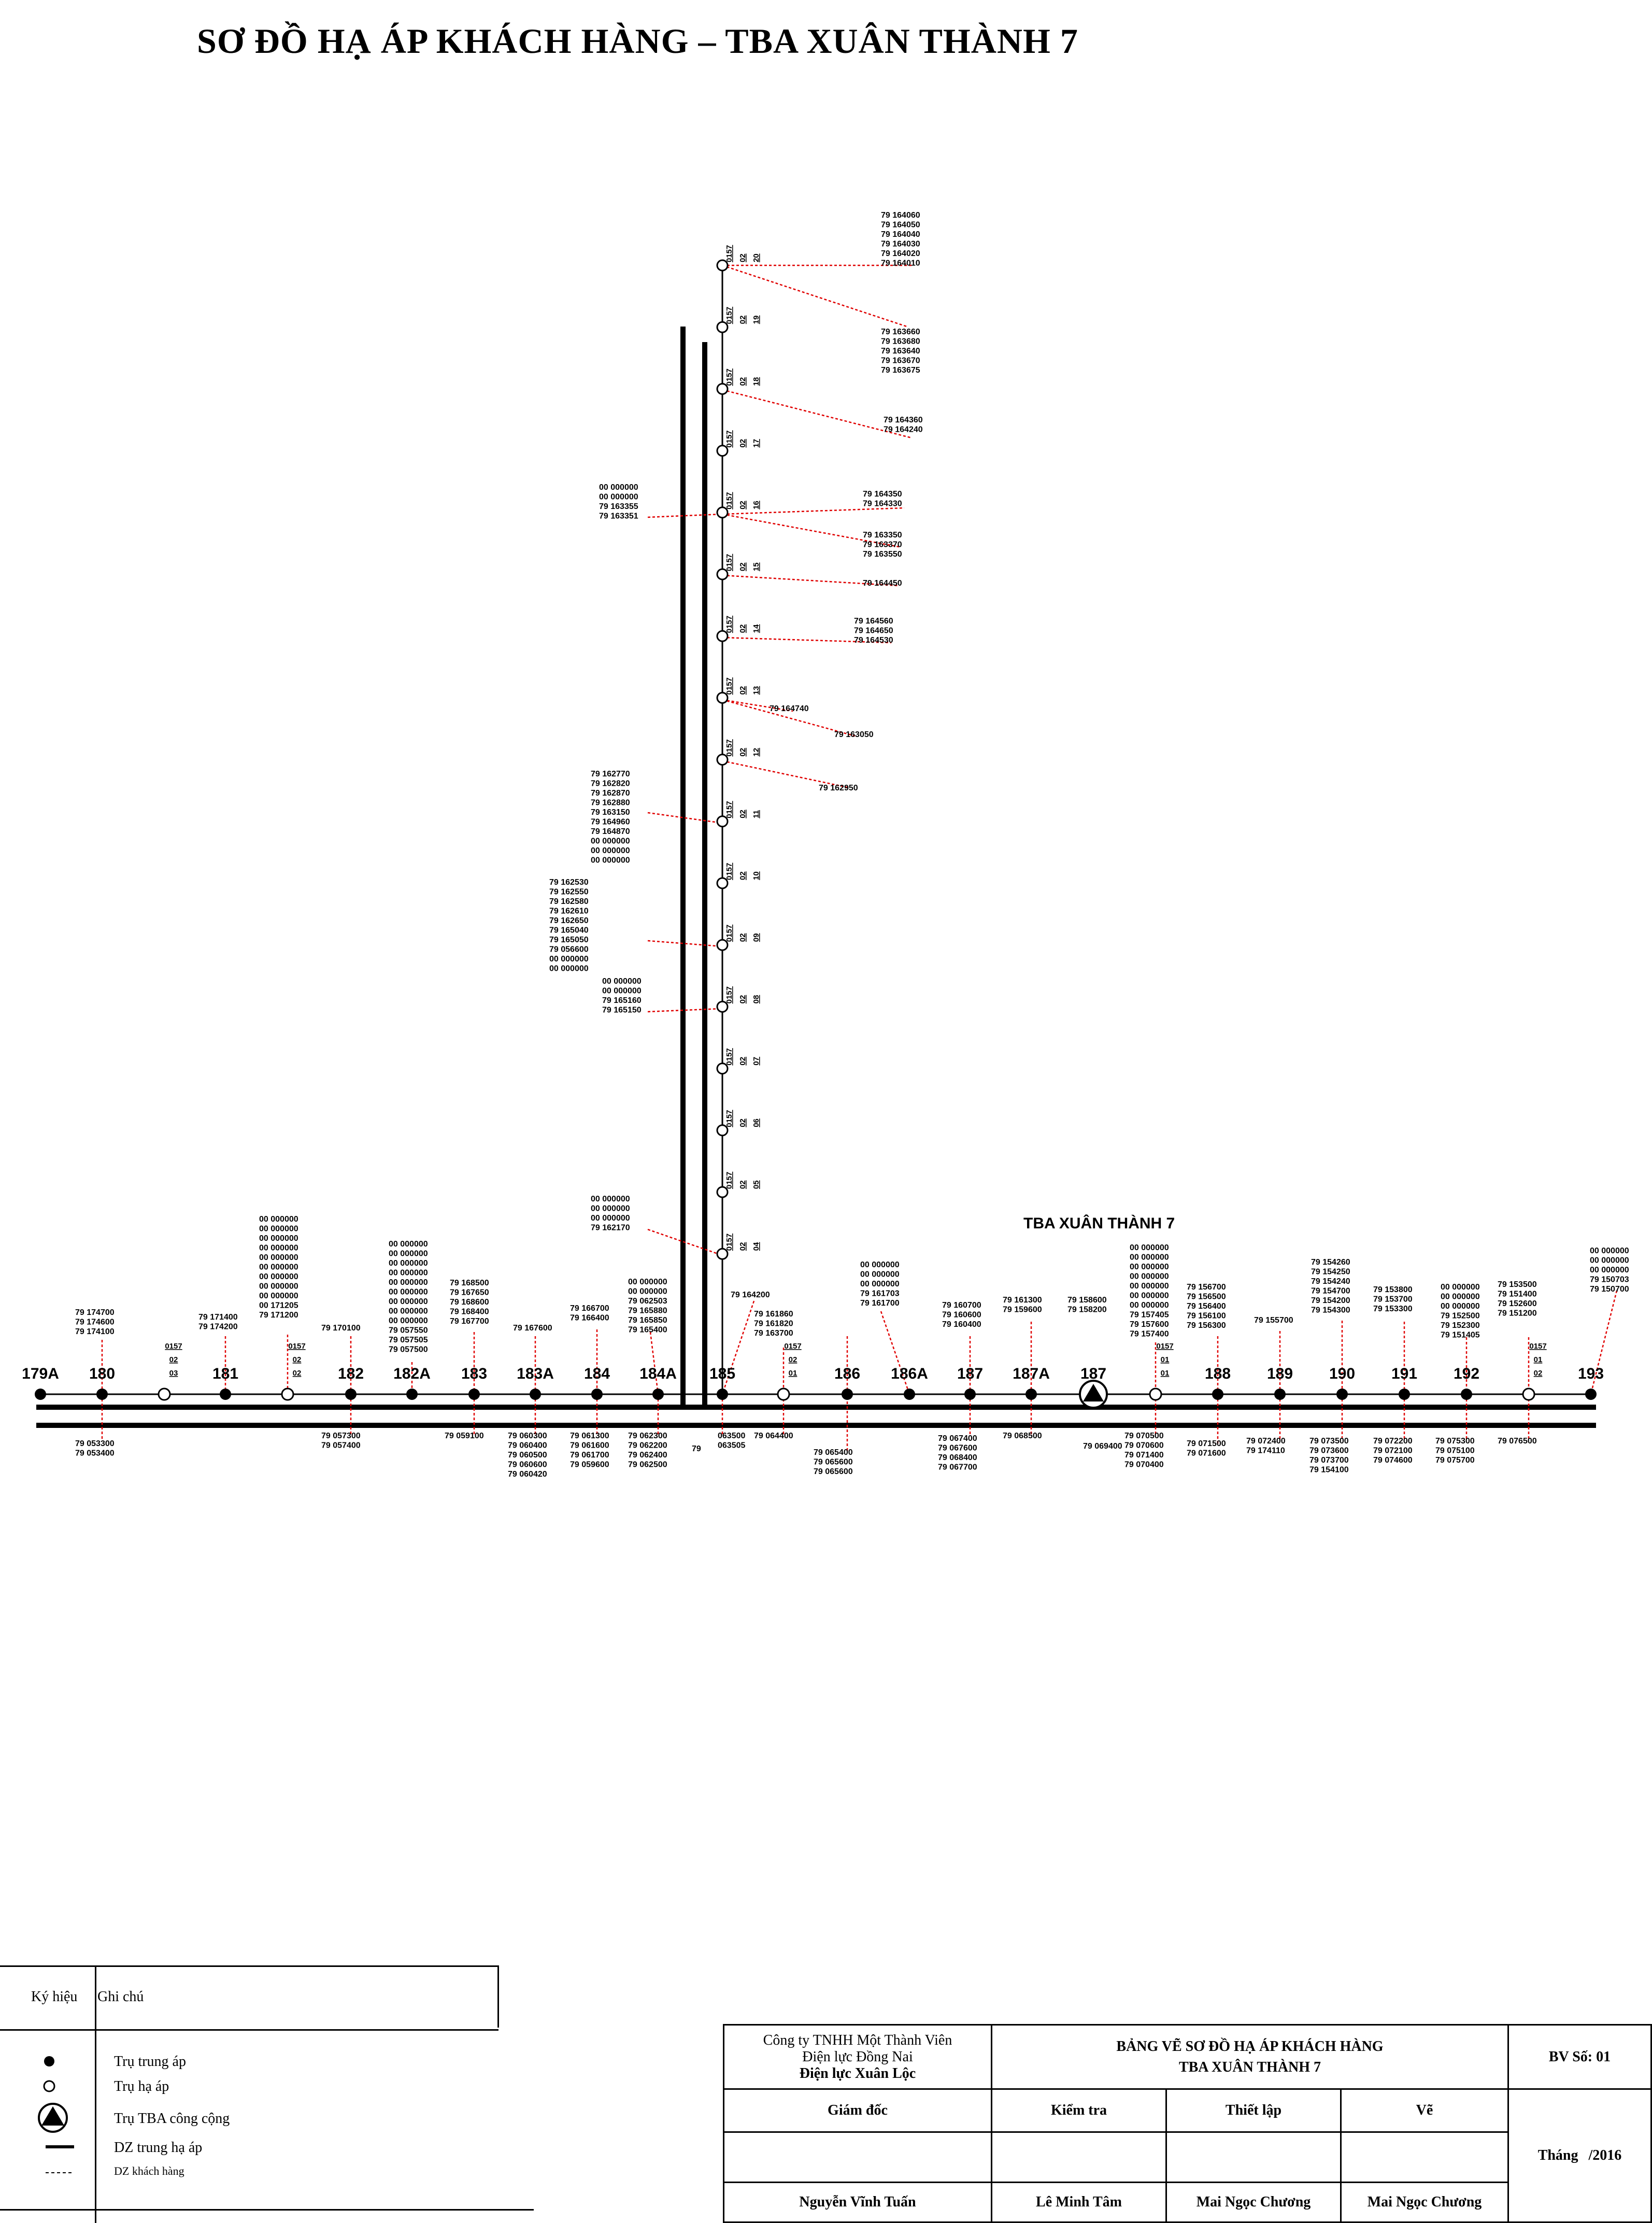 This screenshot has height=2223, width=1652. What do you see at coordinates (267, 2210) in the screenshot?
I see `legend-bottom-border` at bounding box center [267, 2210].